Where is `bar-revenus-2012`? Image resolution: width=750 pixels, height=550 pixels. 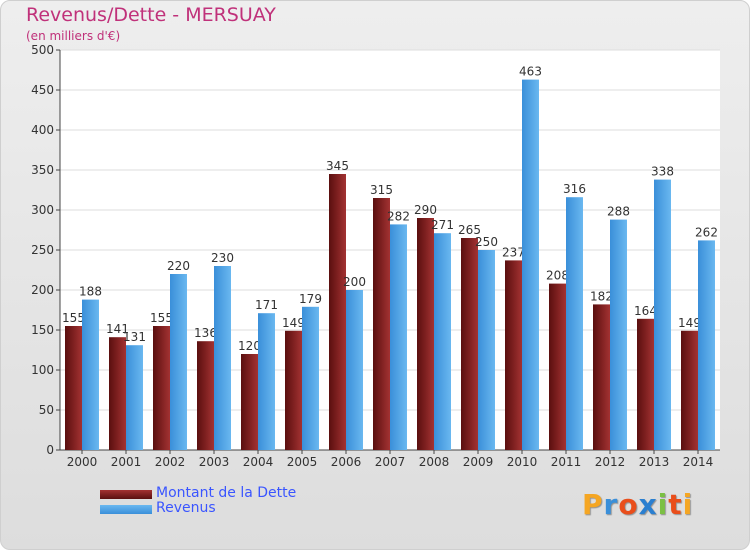
bar-revenus-2012 is located at coordinates (618, 334).